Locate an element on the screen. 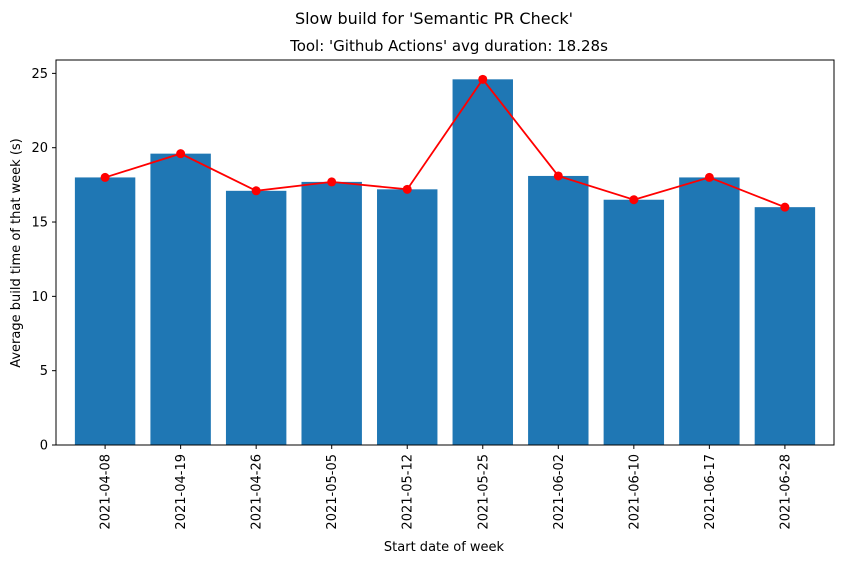 Image resolution: width=841 pixels, height=564 pixels. chart-suptitle: Slow build for 'Semantic PR Check' is located at coordinates (434, 18).